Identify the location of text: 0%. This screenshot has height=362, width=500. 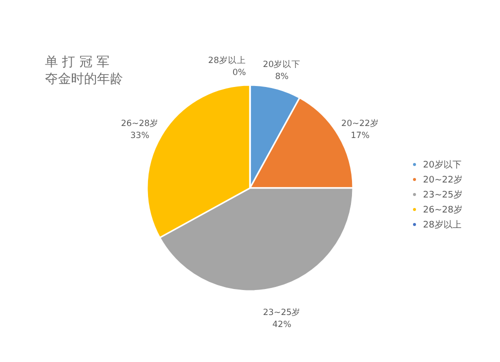
(239, 73).